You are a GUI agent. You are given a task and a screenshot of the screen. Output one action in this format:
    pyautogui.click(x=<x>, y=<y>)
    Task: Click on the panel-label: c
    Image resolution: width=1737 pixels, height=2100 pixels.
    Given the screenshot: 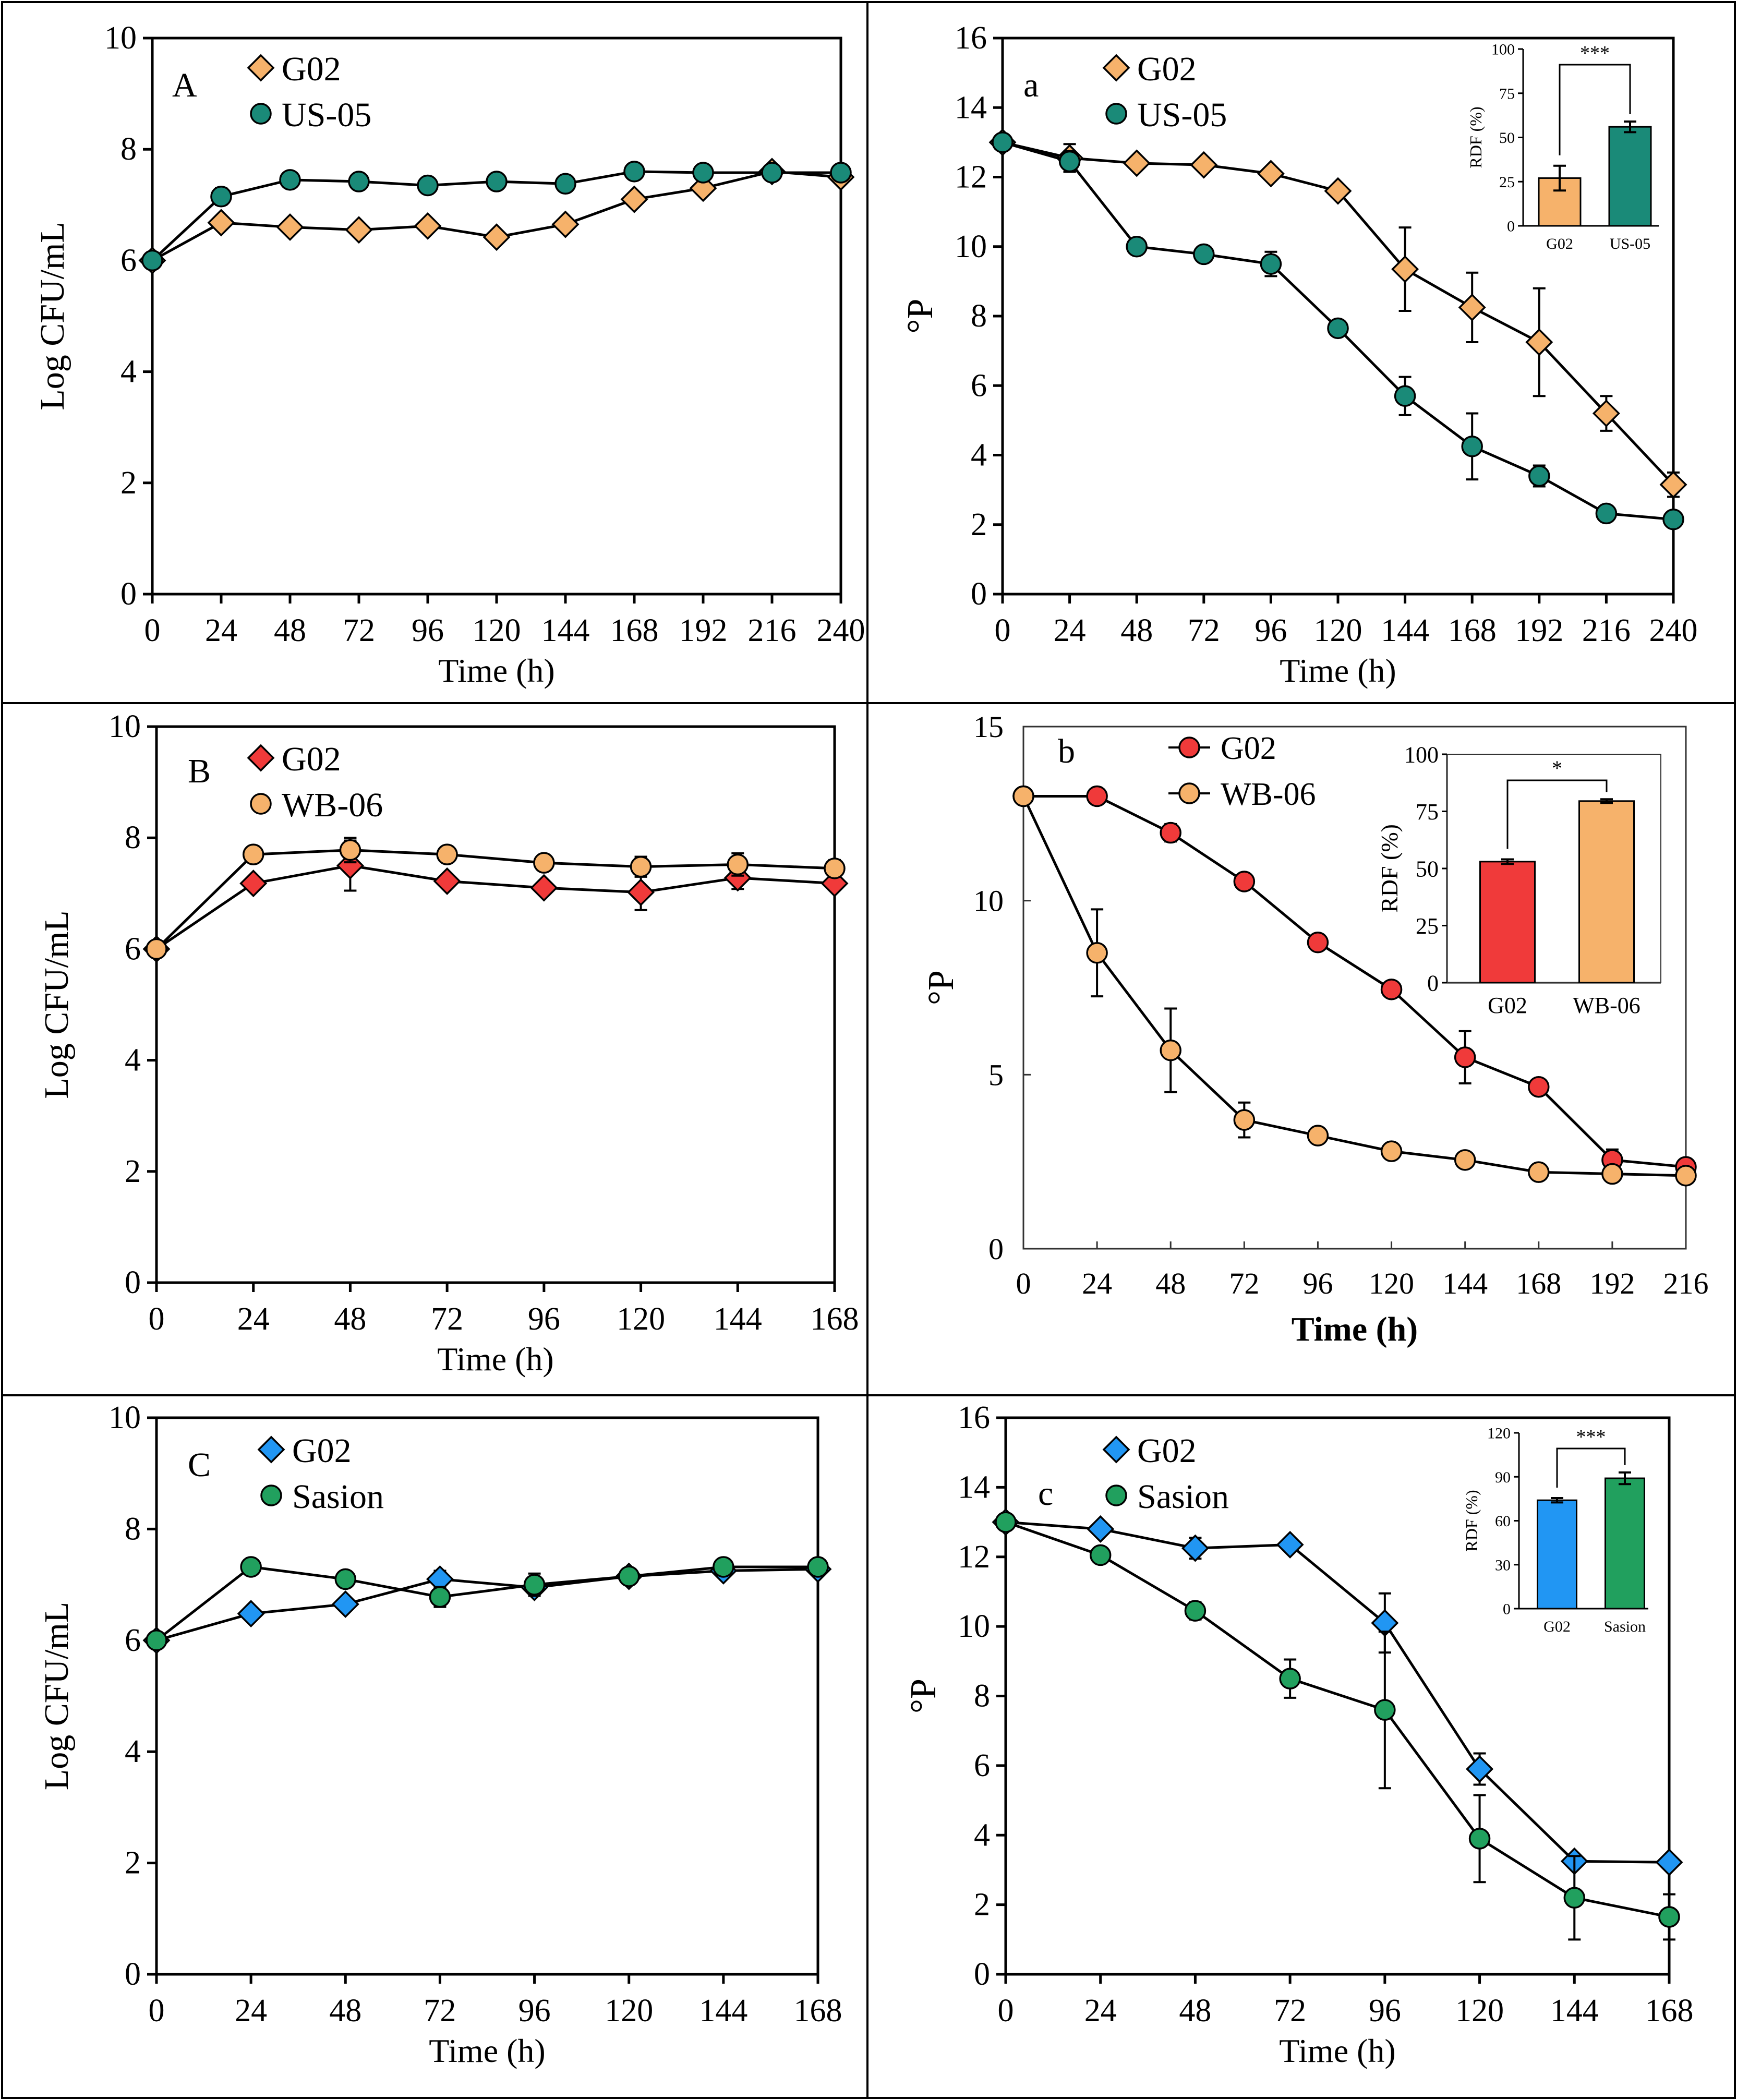 What is the action you would take?
    pyautogui.click(x=1045, y=1494)
    